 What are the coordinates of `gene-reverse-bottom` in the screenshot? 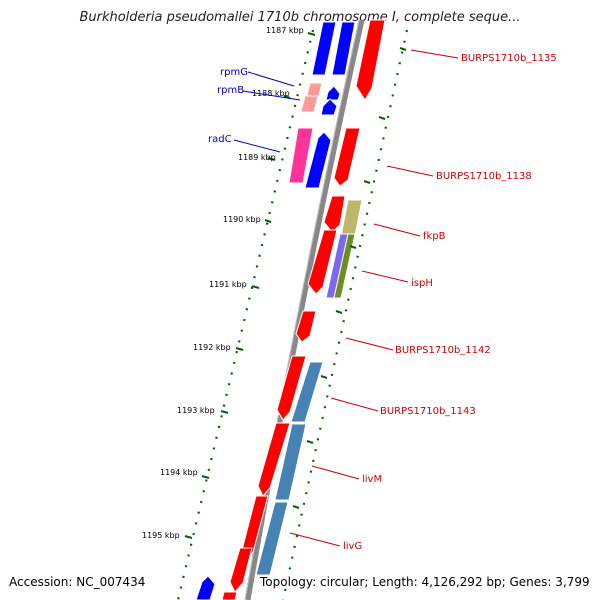 It's located at (205, 587).